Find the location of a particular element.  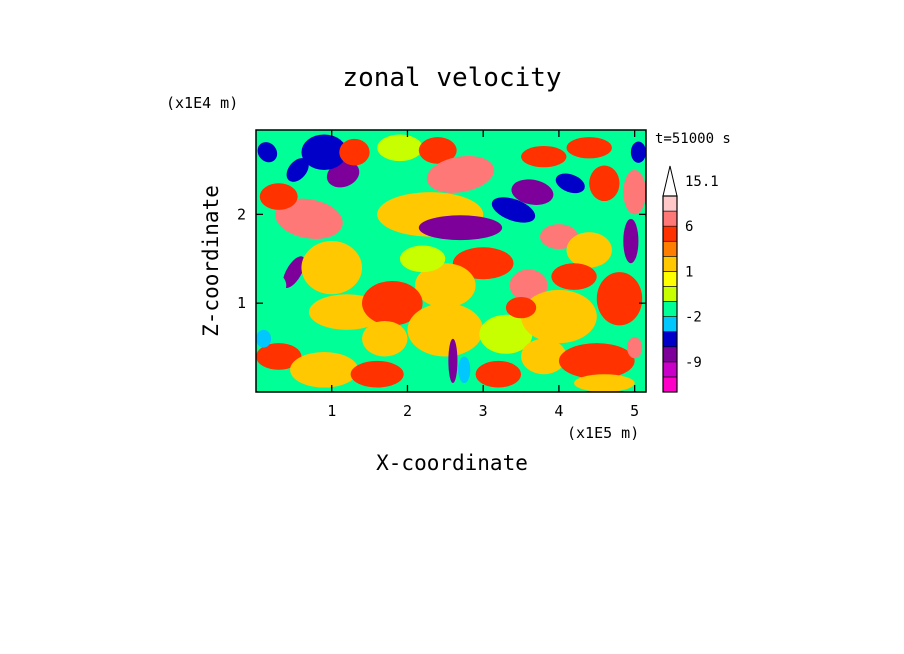

x-tick-label: 2 is located at coordinates (407, 411).